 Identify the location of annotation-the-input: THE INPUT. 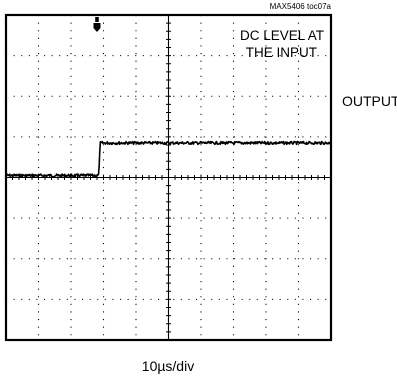
(281, 52).